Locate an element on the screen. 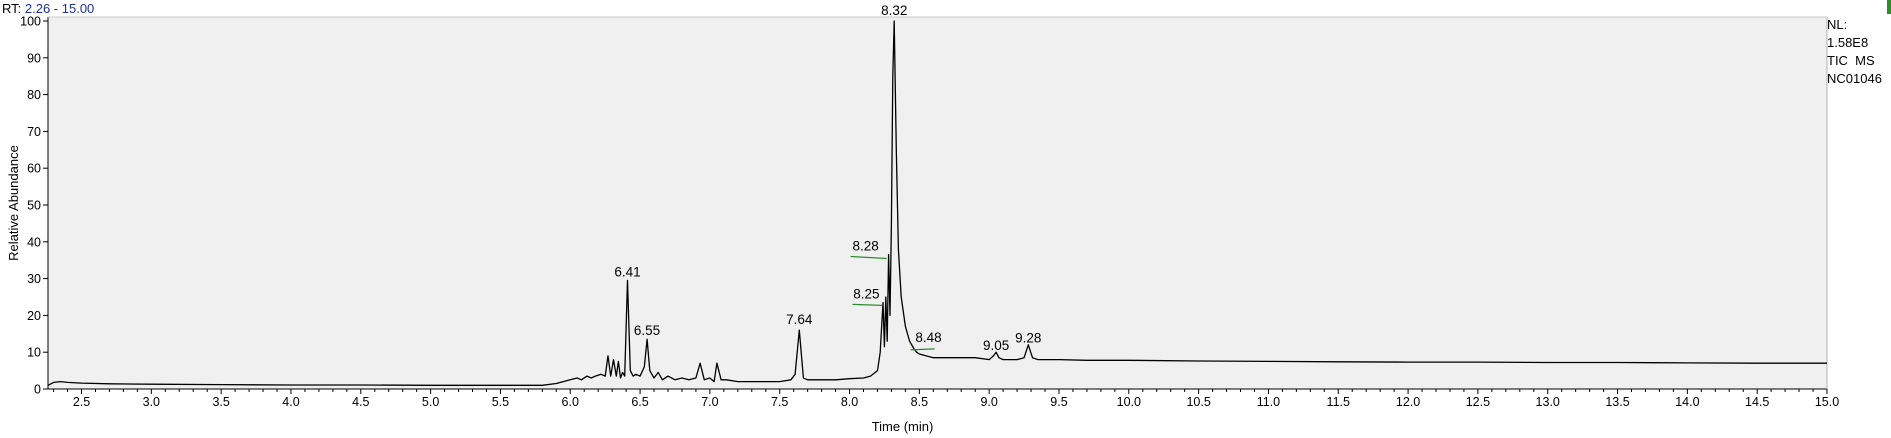  x-tick-label: 6.5 is located at coordinates (639, 402).